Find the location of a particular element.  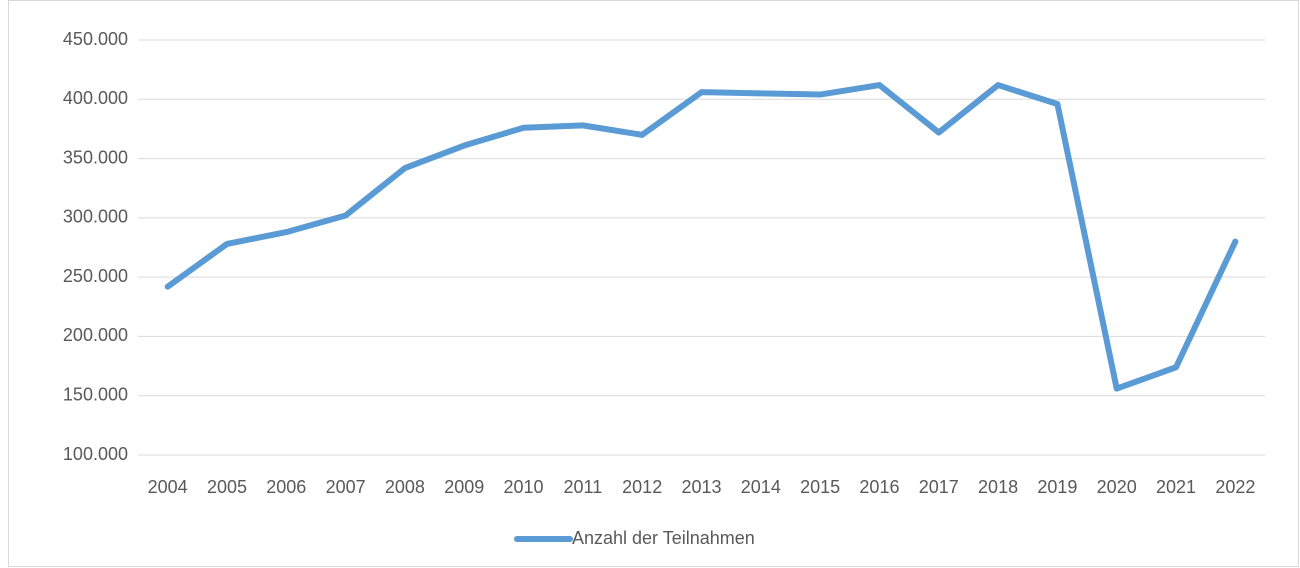

y-tick-label: 250.000 is located at coordinates (95, 276).